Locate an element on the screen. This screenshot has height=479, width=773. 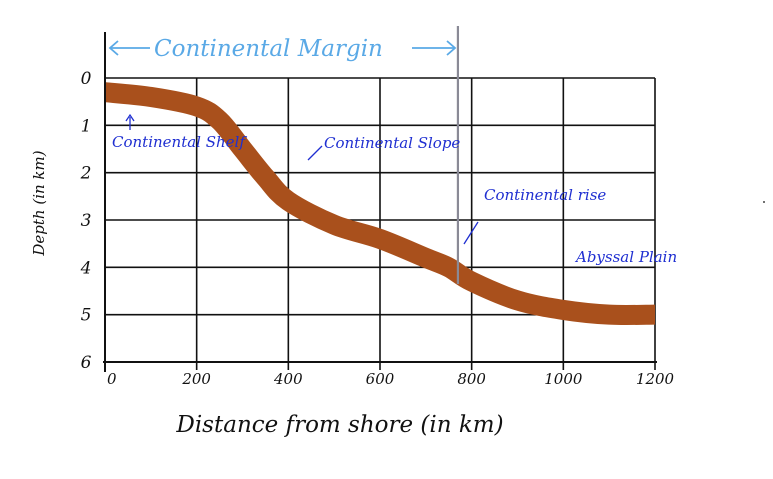
y-tick-label-5: 5 is located at coordinates (86, 316).